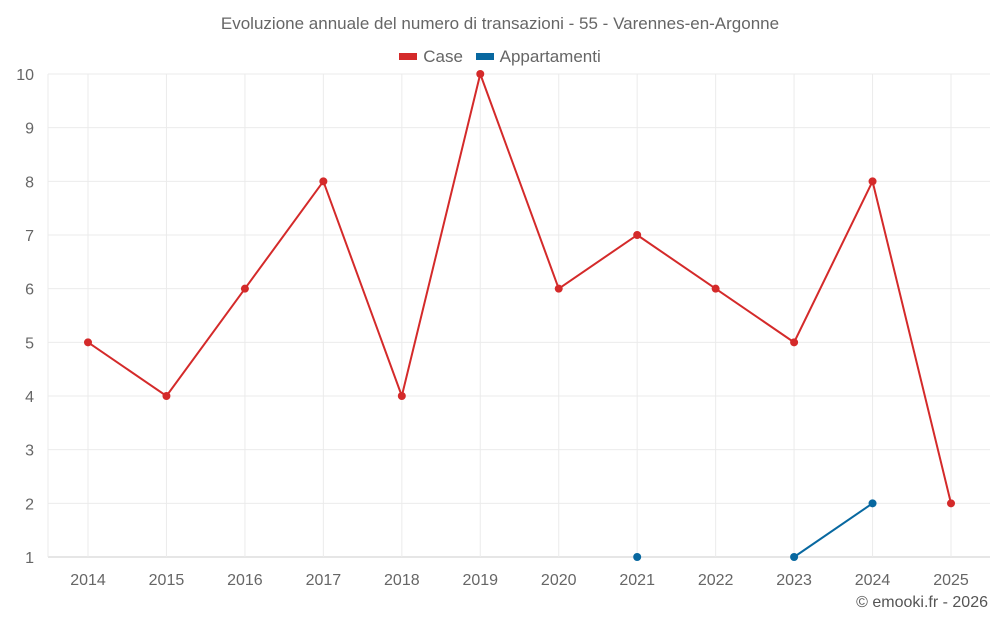  Describe the element at coordinates (29, 290) in the screenshot. I see `y-tick-label: 6` at that location.